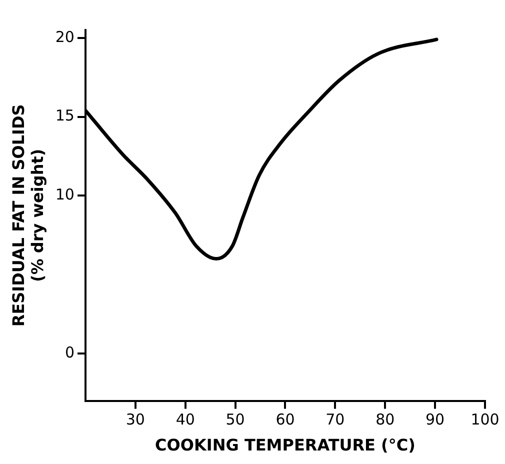  Describe the element at coordinates (485, 419) in the screenshot. I see `x-tick-label: 100` at that location.